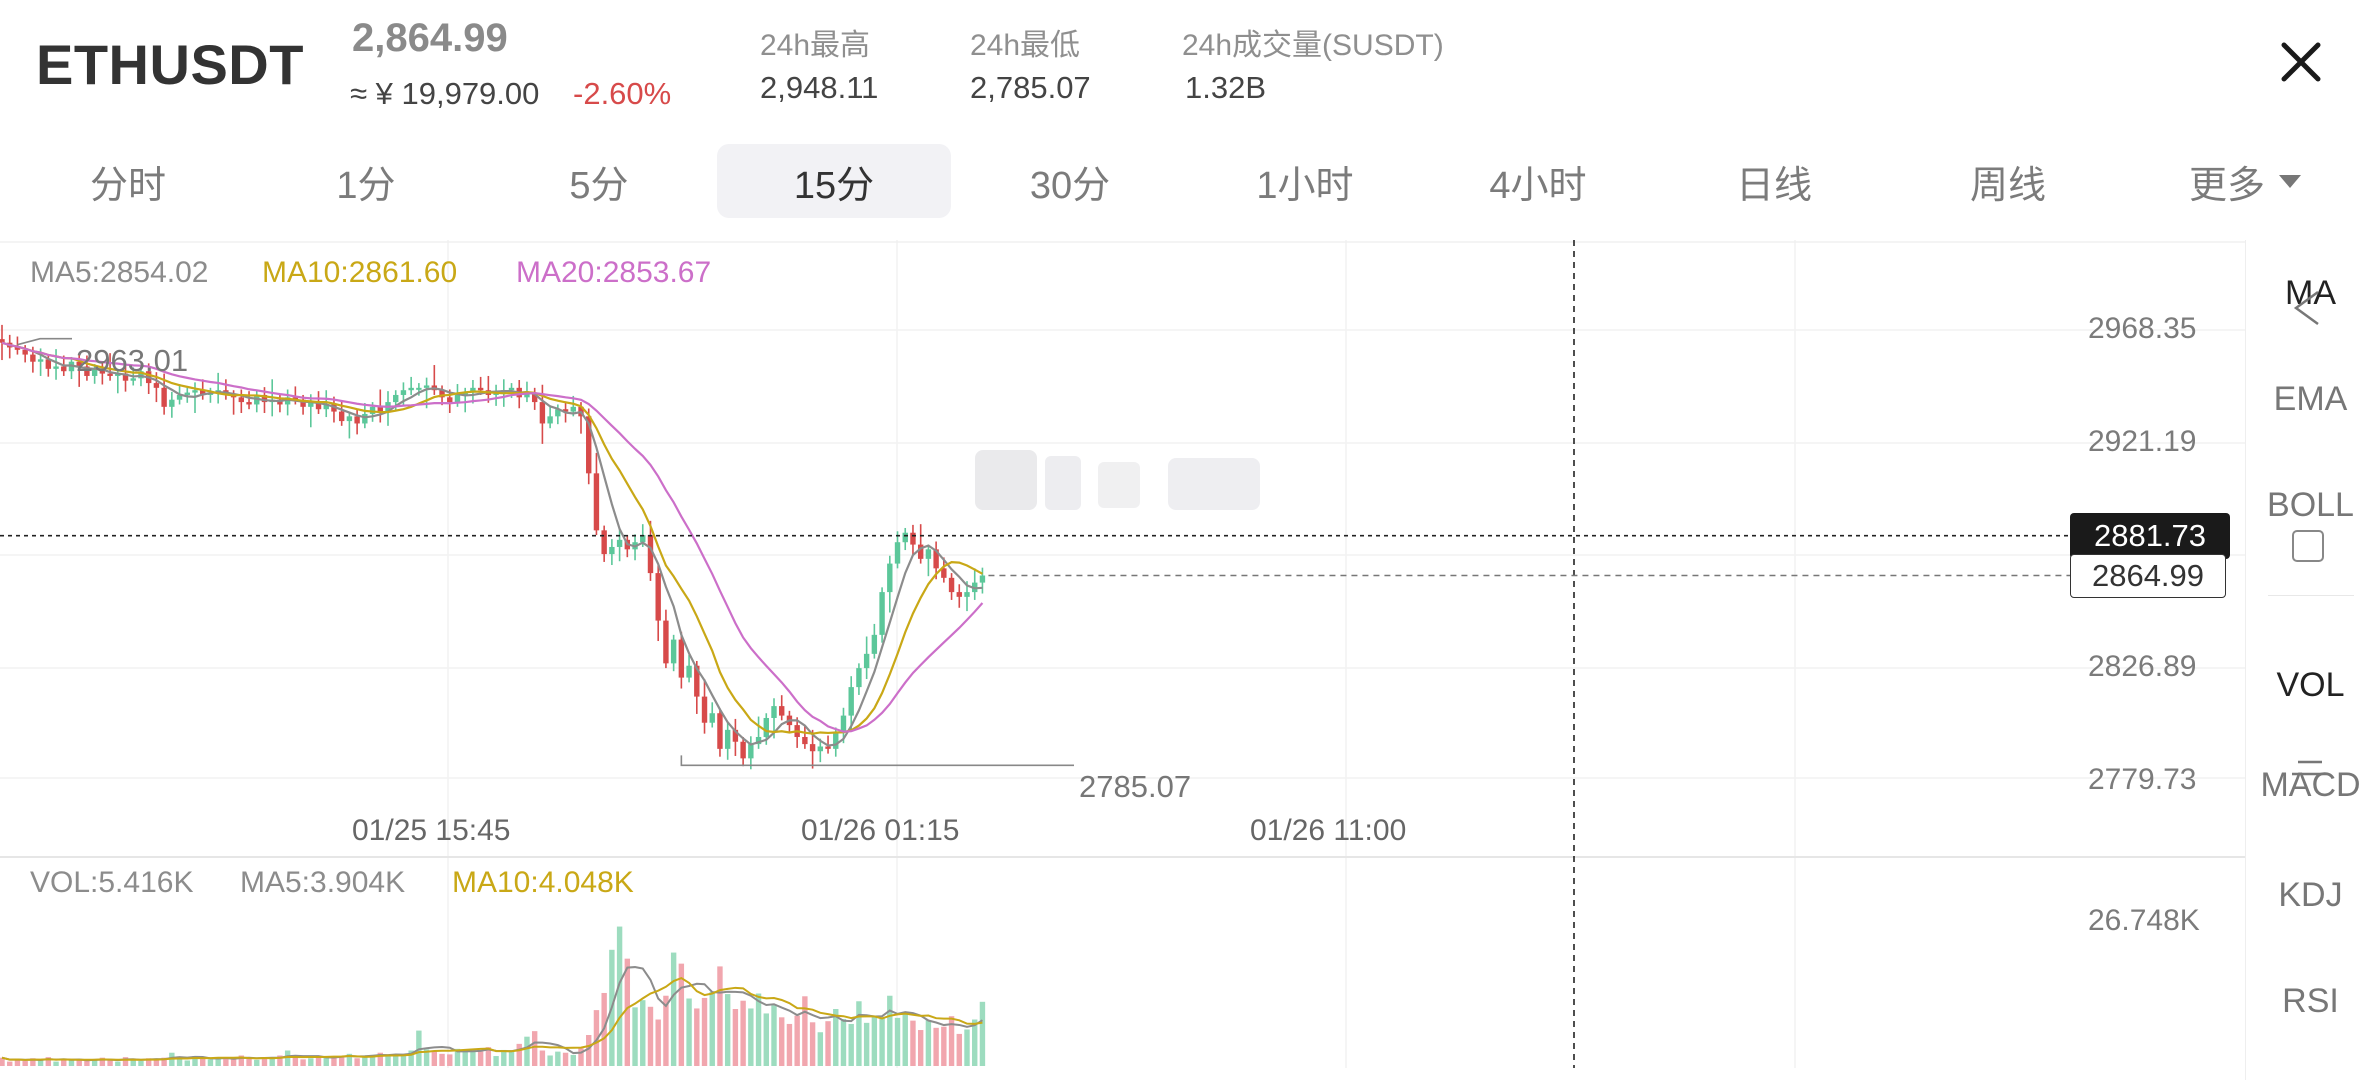 The height and width of the screenshot is (1080, 2374). I want to click on indicator-rsi: RSI, so click(2310, 1001).